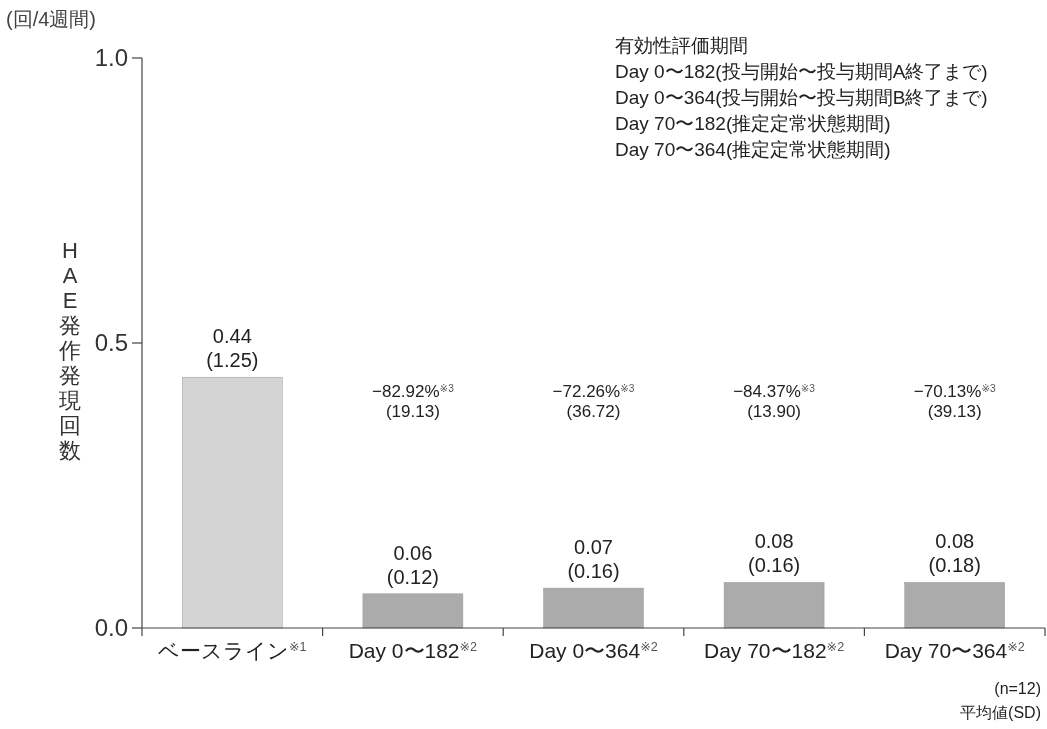 The image size is (1047, 729). Describe the element at coordinates (774, 553) in the screenshot. I see `data-label: 0.08 (0.16)` at that location.